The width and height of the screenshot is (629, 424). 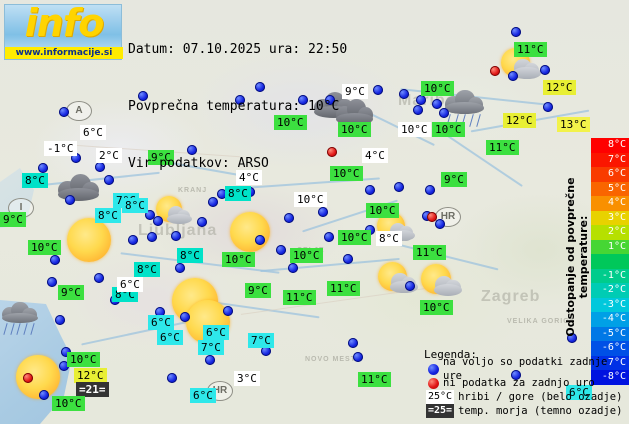 What do you see at coordinates (433, 383) in the screenshot?
I see `red-dot-icon` at bounding box center [433, 383].